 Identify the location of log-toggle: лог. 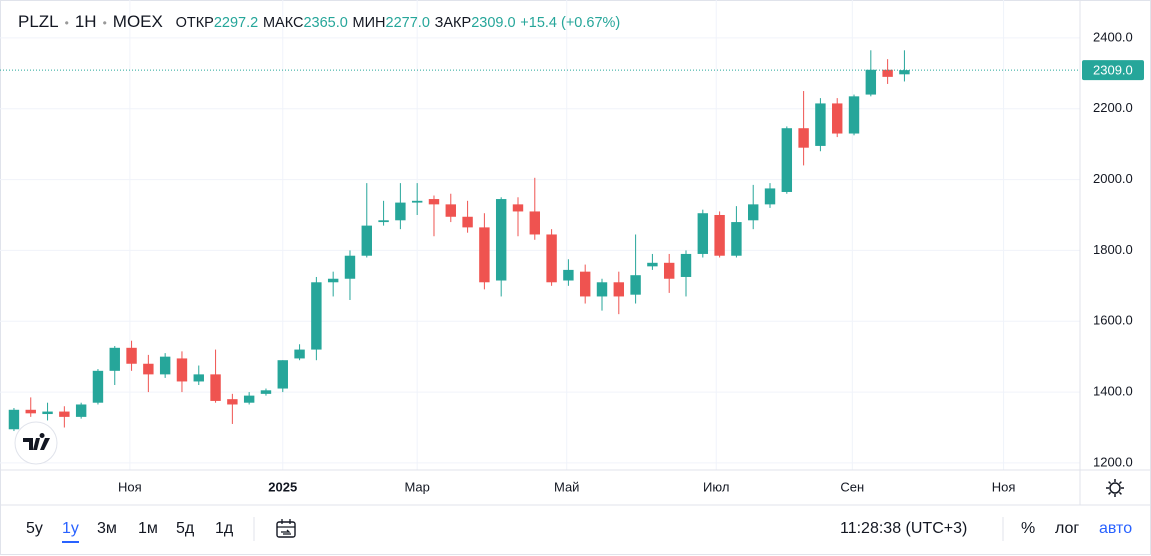
(1067, 528).